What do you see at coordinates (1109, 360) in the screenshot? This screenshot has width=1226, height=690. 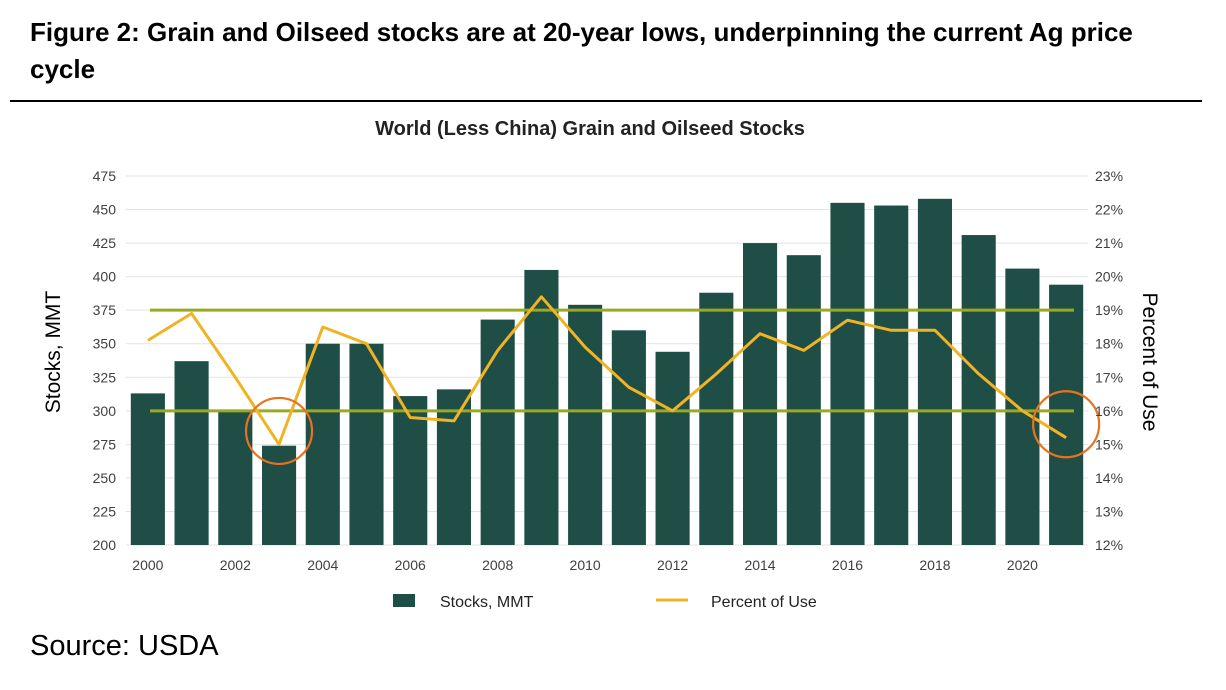 I see `right-axis-ticks: 12% 13% 14% 15% 16% 17% 18% 19% 20% 21% 22% 23%` at bounding box center [1109, 360].